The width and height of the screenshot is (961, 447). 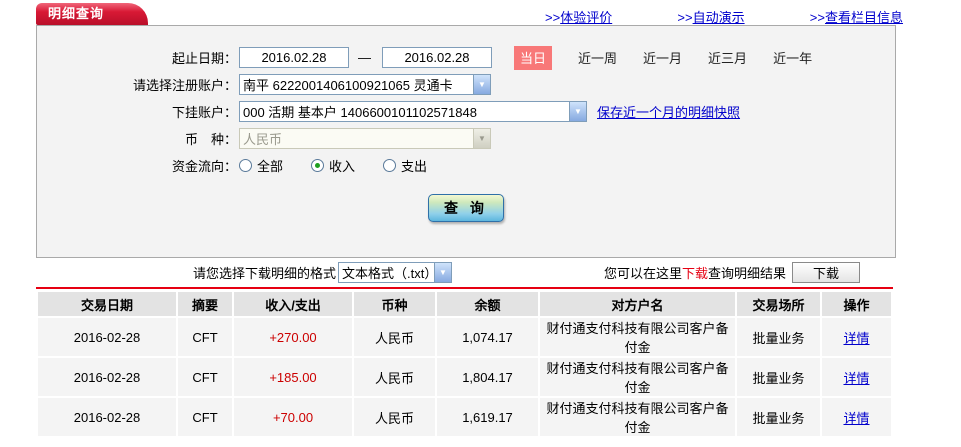 What do you see at coordinates (466, 165) in the screenshot?
I see `fund-flow-row: 资金流向： 全部 收入 支出` at bounding box center [466, 165].